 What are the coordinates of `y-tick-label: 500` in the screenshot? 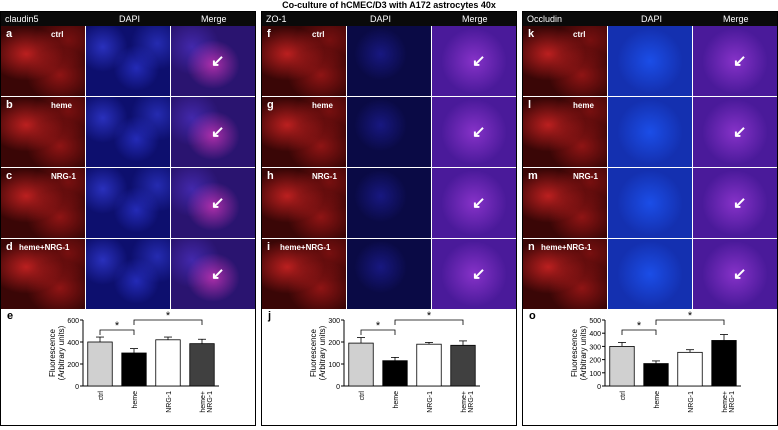 It's located at (595, 321).